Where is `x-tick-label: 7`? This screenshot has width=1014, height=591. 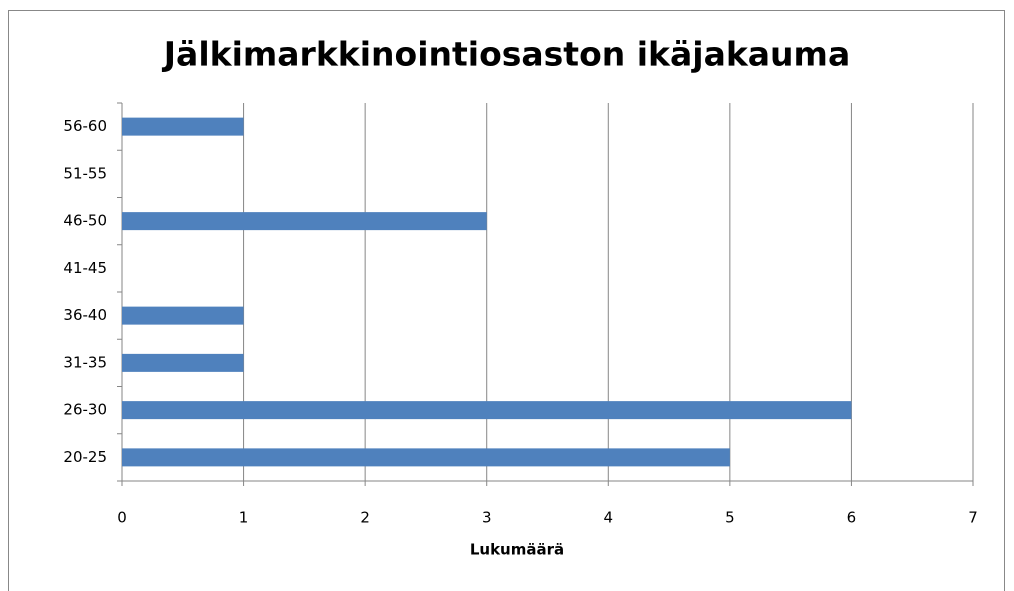 x-tick-label: 7 is located at coordinates (973, 518).